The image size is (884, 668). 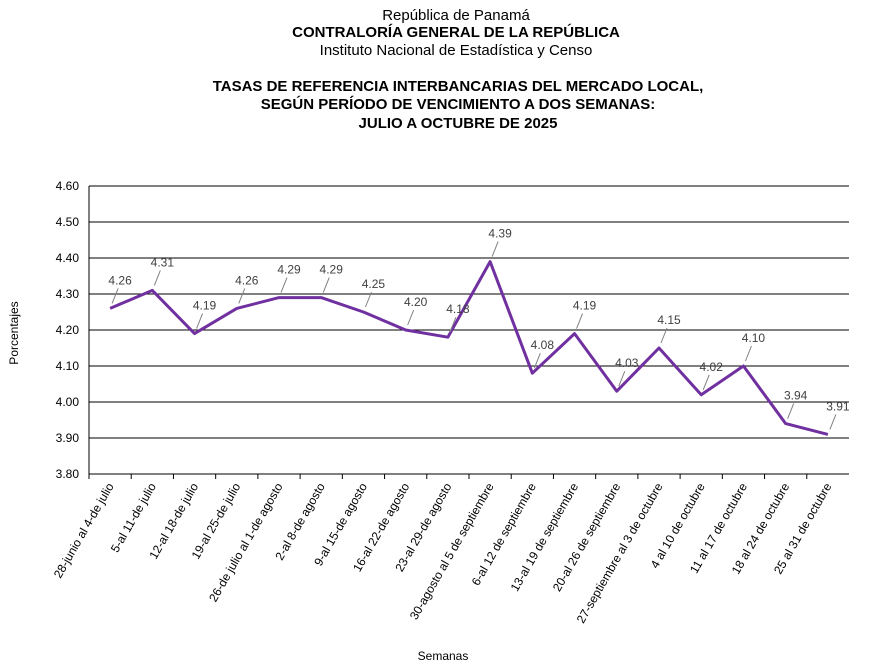 I want to click on x-tick-label: 30-agosto al 5 de septiembre, so click(x=452, y=551).